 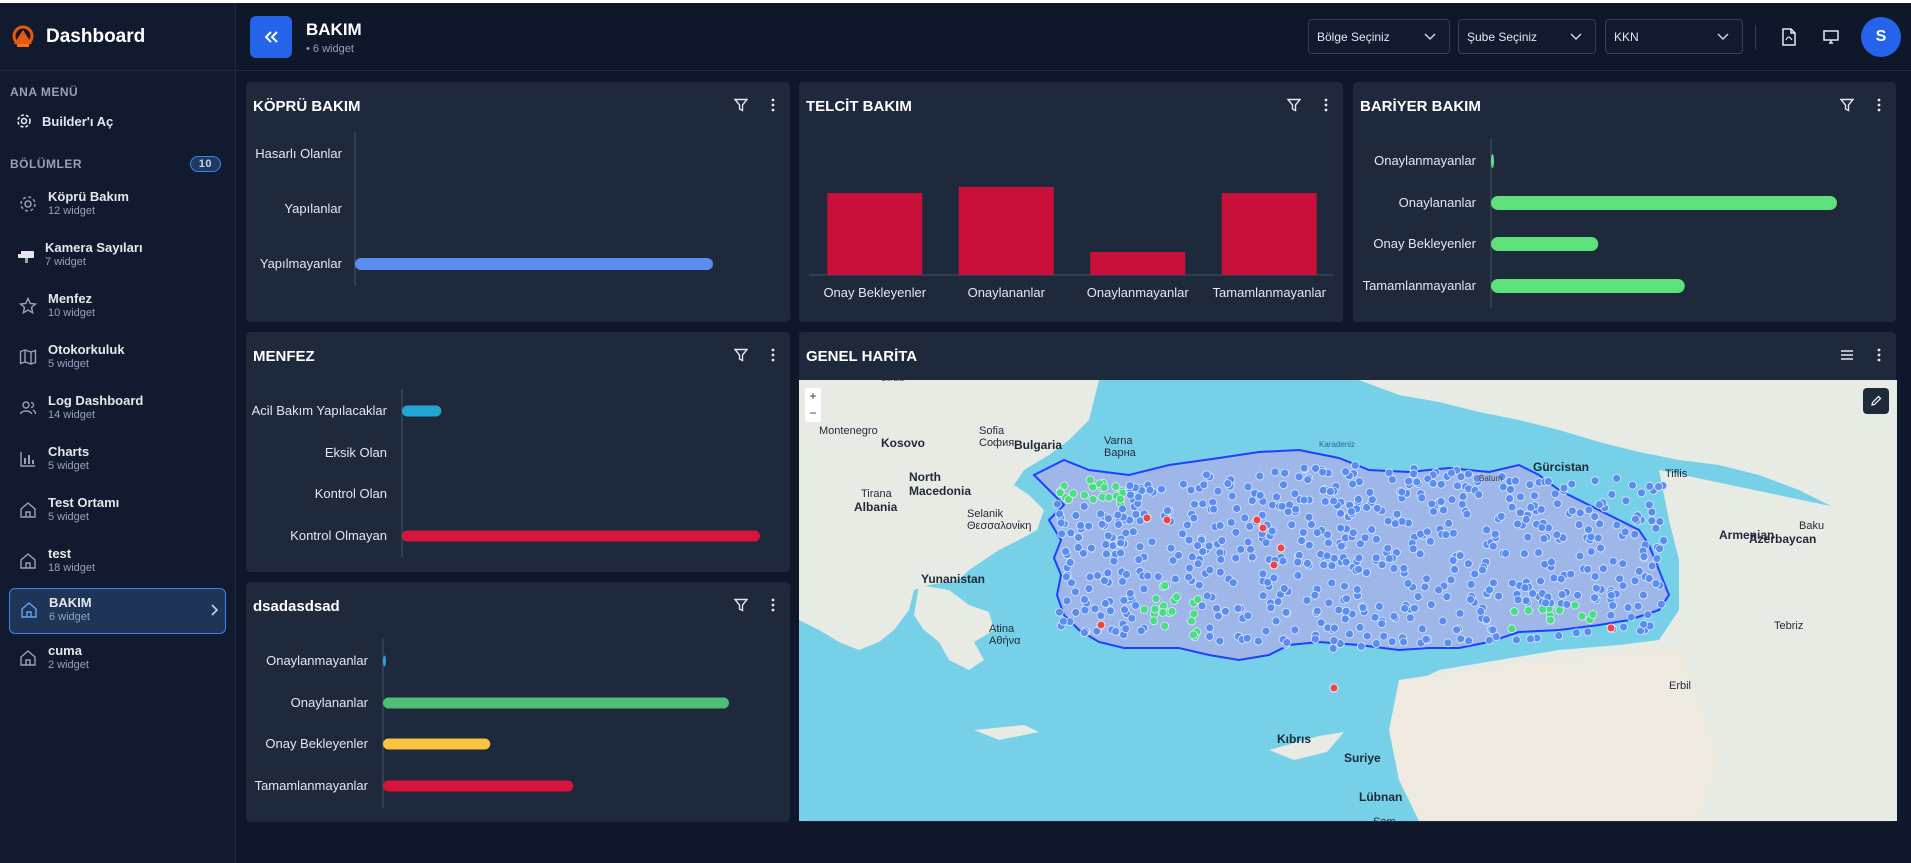 What do you see at coordinates (117, 562) in the screenshot?
I see `sidebar-item-test: test 18 widget` at bounding box center [117, 562].